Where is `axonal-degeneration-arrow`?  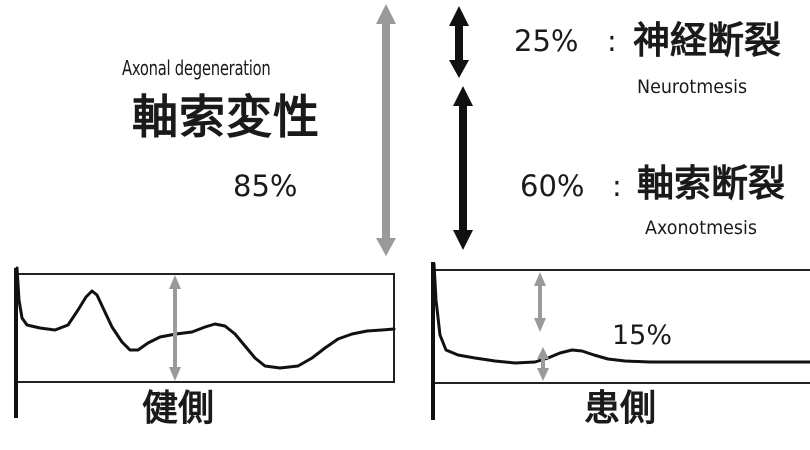 axonal-degeneration-arrow is located at coordinates (386, 130).